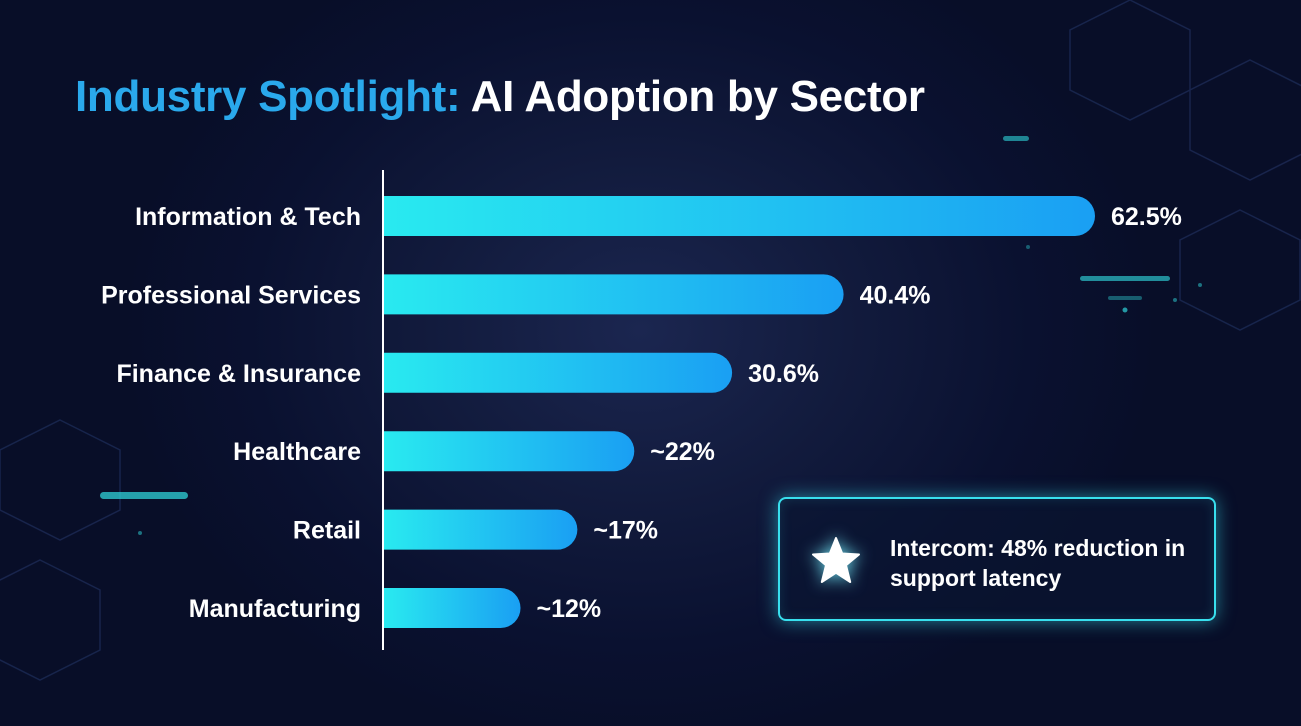 This screenshot has width=1301, height=726. What do you see at coordinates (327, 531) in the screenshot?
I see `category-label: Retail` at bounding box center [327, 531].